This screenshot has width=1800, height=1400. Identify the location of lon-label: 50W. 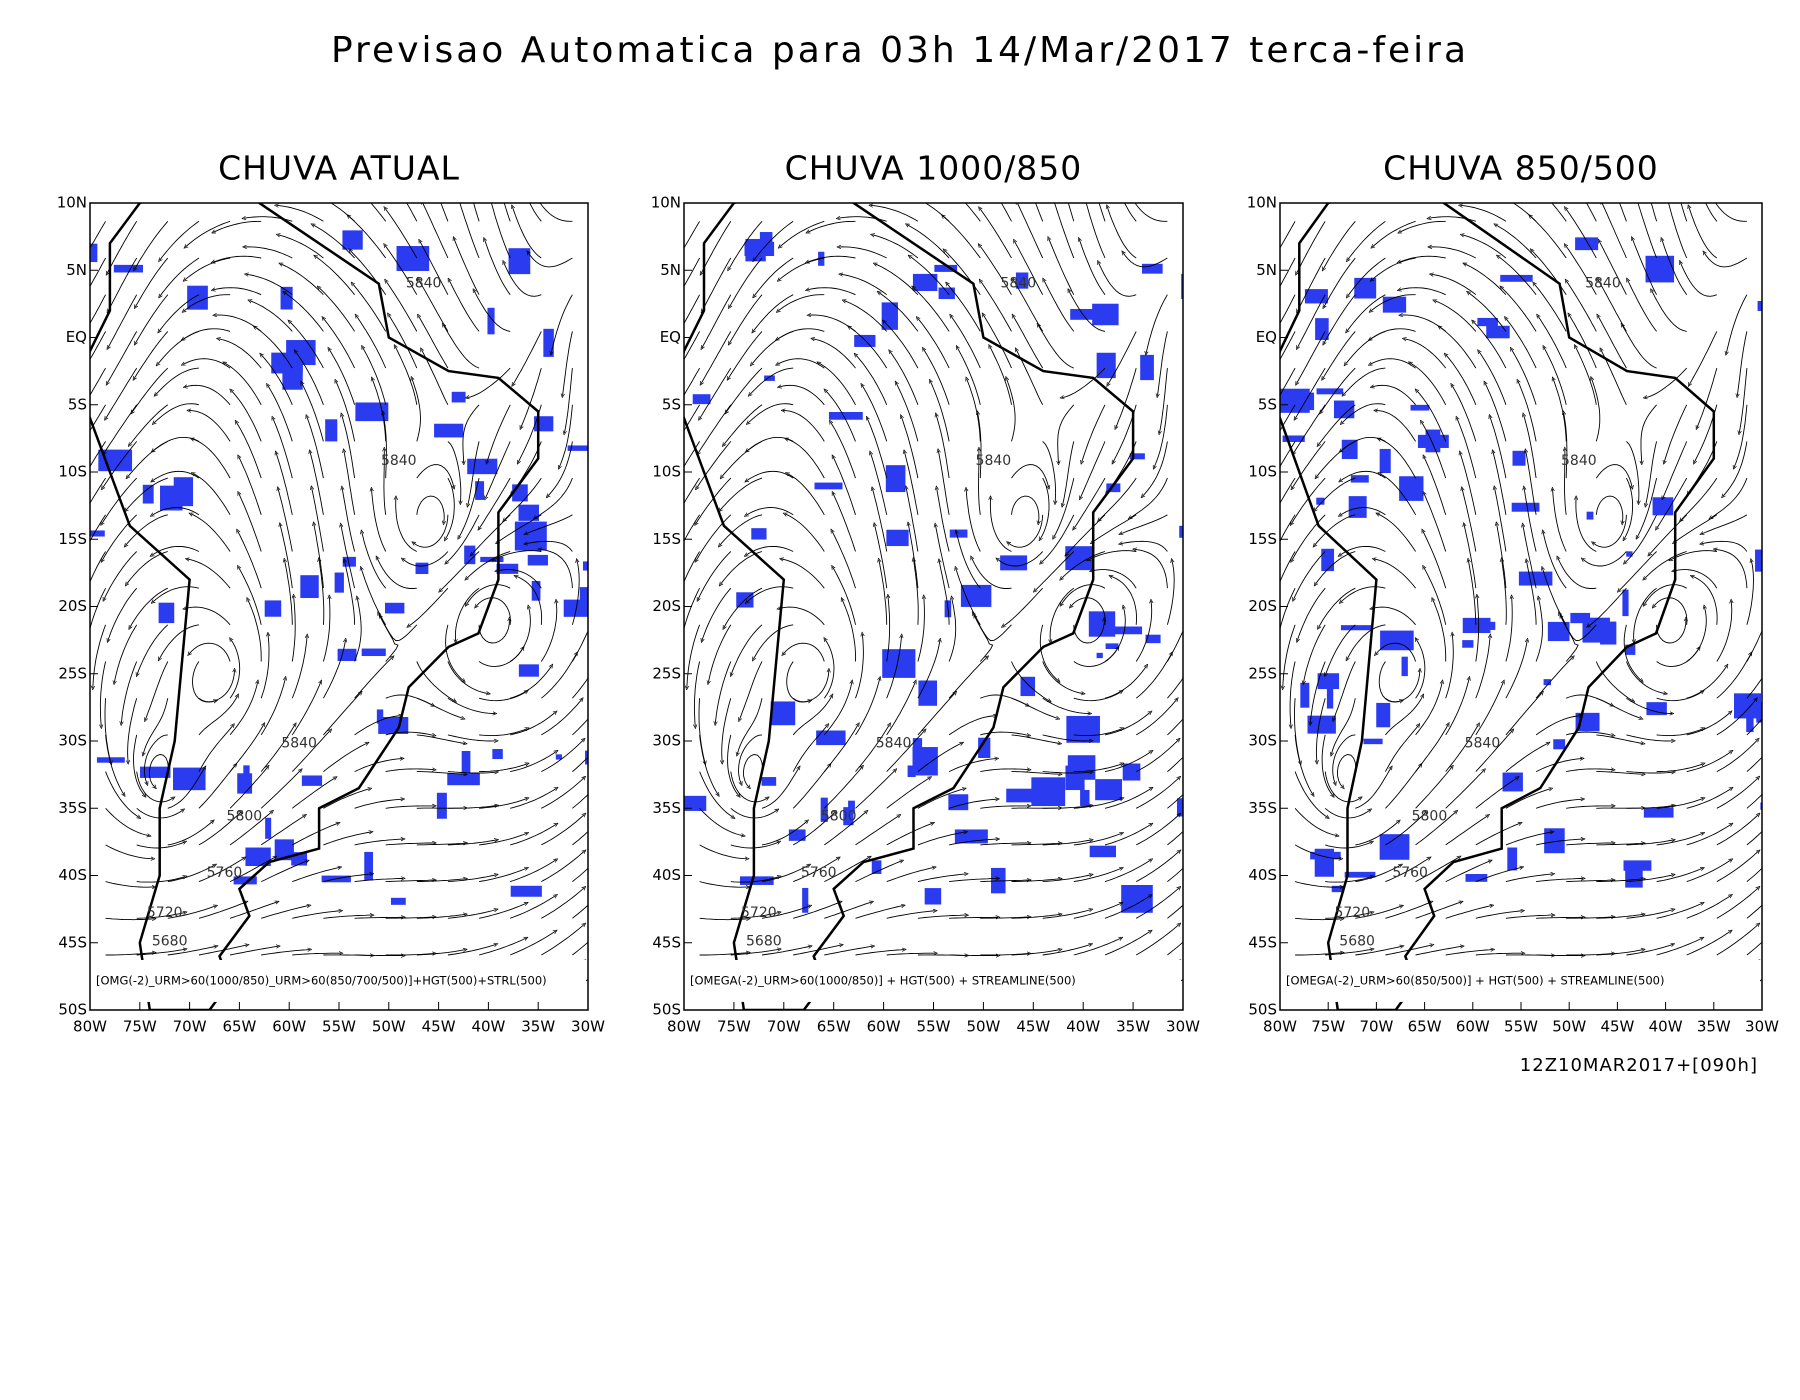
(983, 1027).